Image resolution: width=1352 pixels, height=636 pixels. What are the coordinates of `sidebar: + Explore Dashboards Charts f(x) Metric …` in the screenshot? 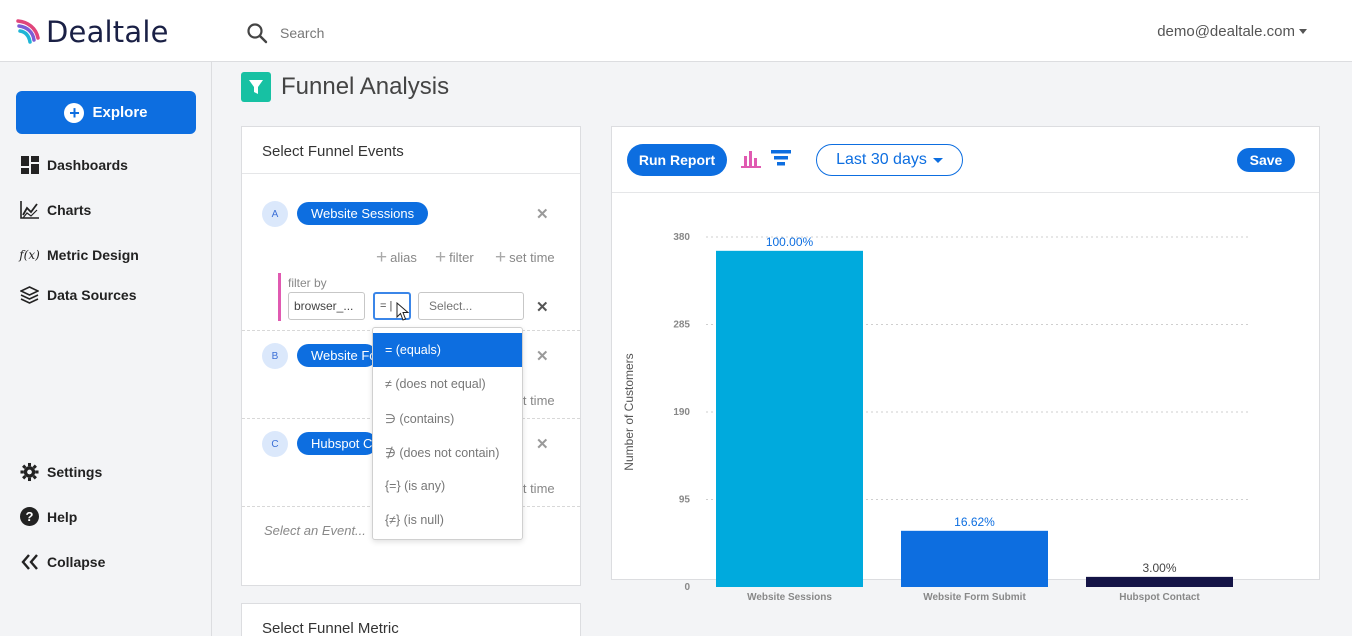 It's located at (106, 349).